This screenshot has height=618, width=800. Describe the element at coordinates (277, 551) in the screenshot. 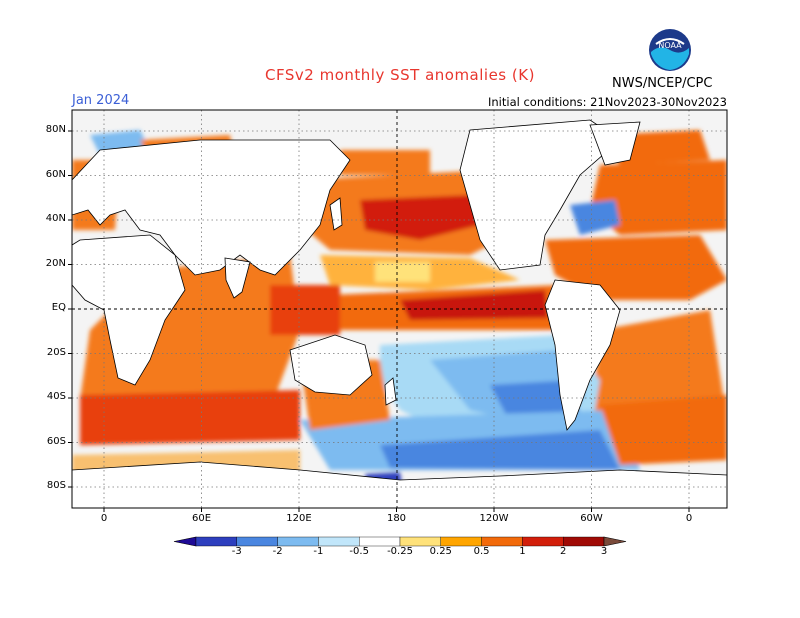

I see `colorbar-label: -2` at that location.